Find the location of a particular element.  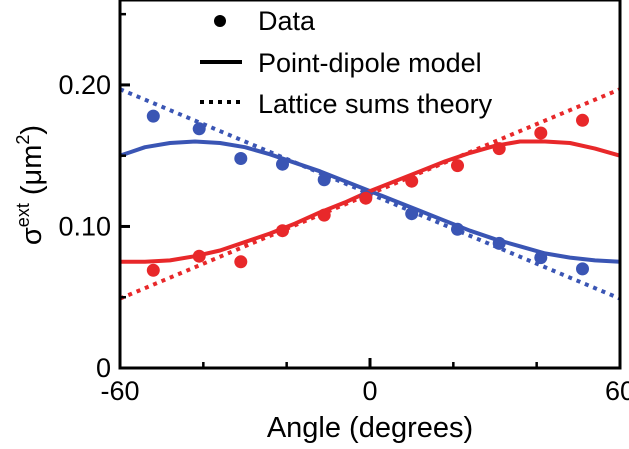

x-tick-label: 60 is located at coordinates (617, 391).